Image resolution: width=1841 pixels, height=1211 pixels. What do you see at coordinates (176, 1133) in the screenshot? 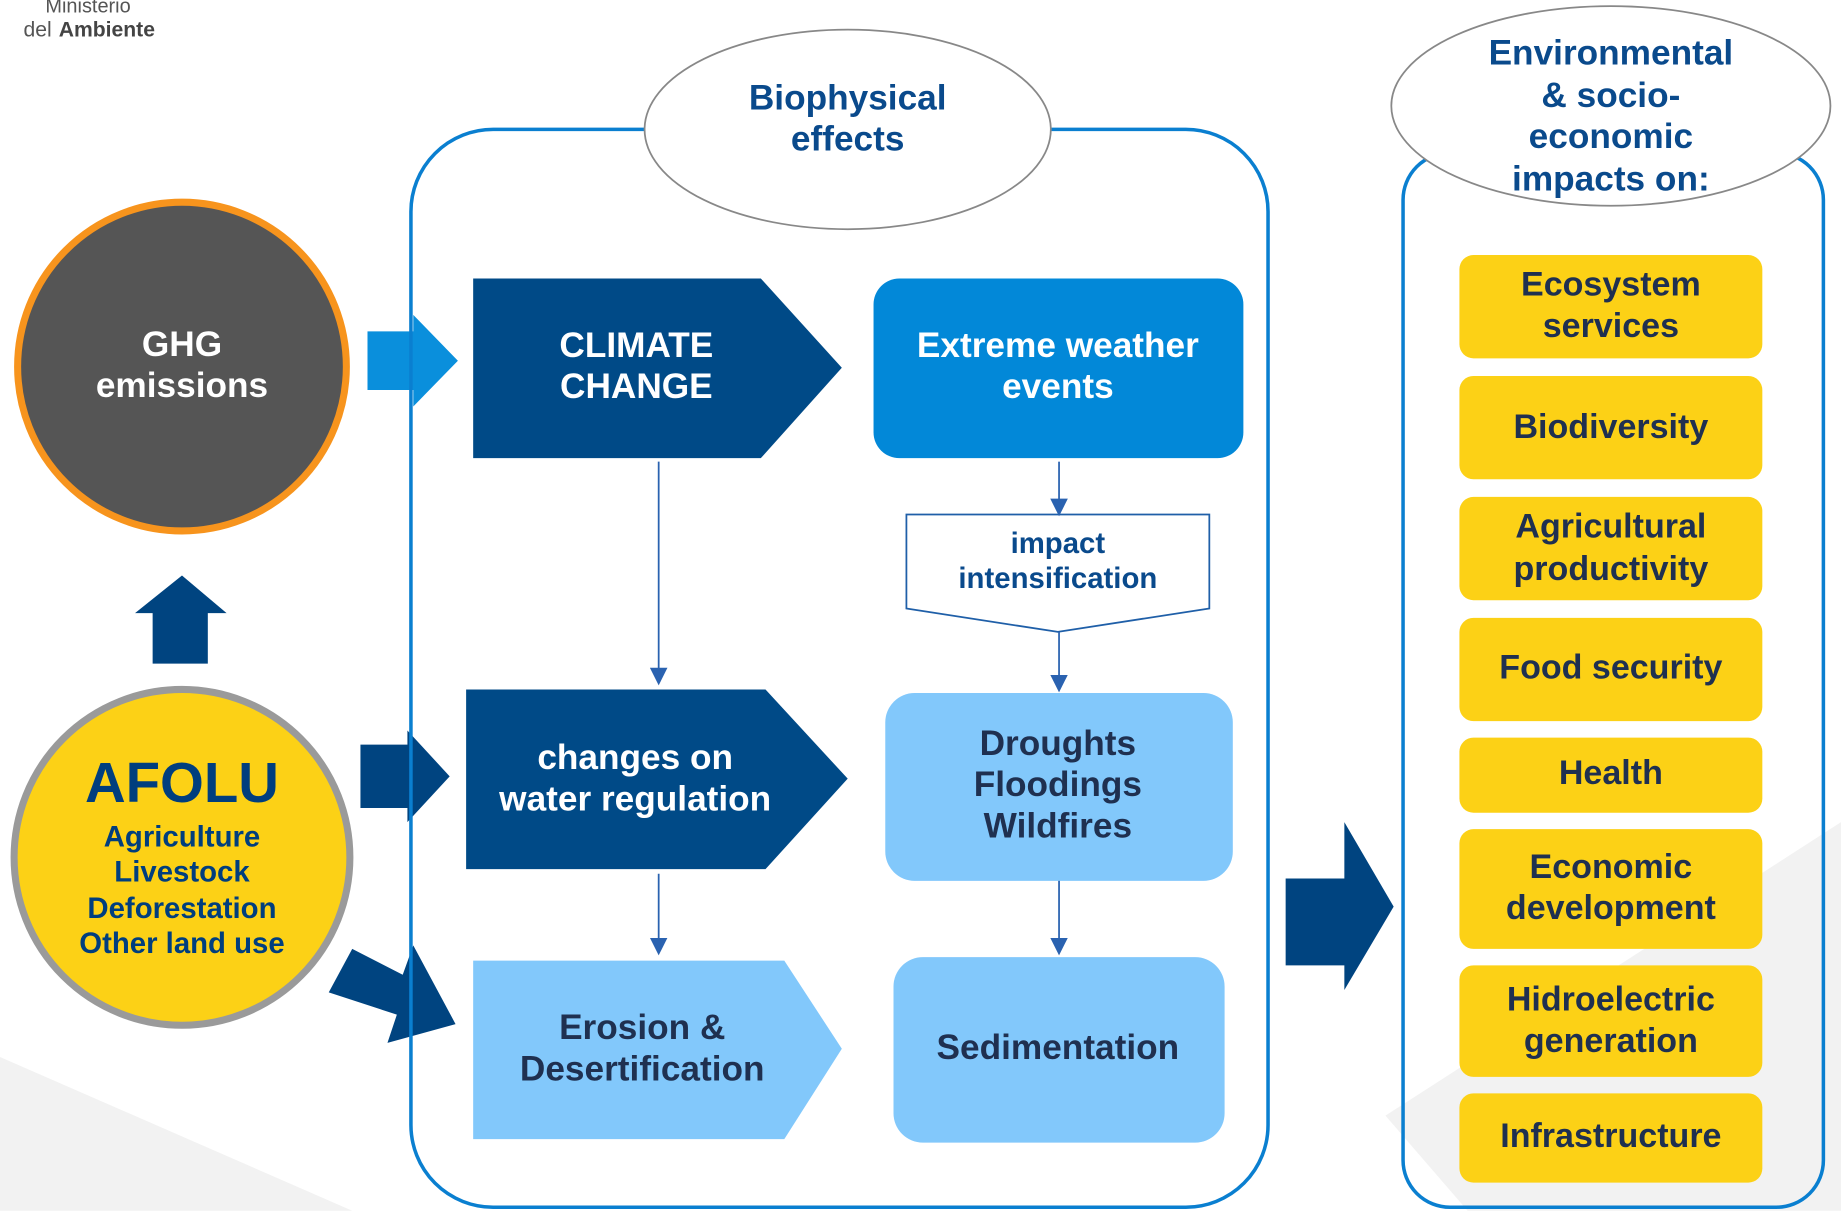
I see `bg-shape` at bounding box center [176, 1133].